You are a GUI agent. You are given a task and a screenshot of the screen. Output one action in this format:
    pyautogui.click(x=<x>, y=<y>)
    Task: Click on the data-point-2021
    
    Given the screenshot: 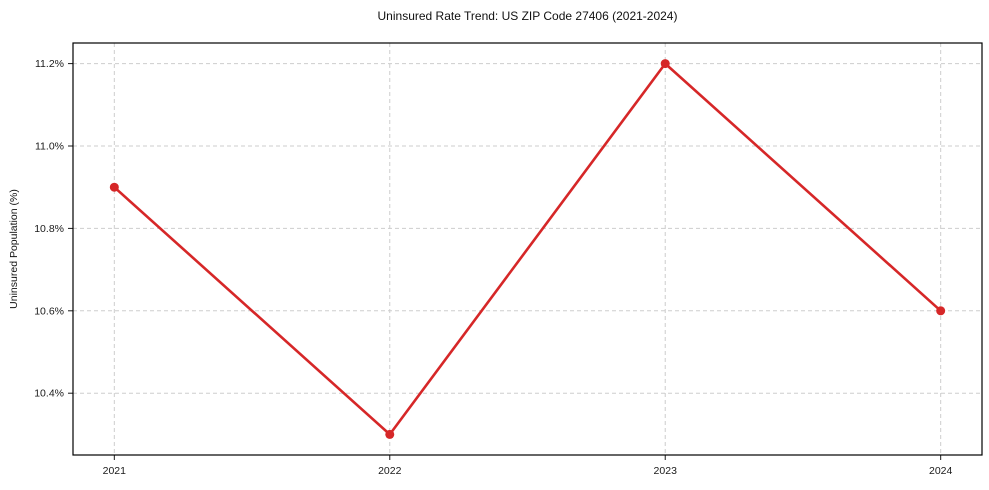 What is the action you would take?
    pyautogui.click(x=114, y=187)
    